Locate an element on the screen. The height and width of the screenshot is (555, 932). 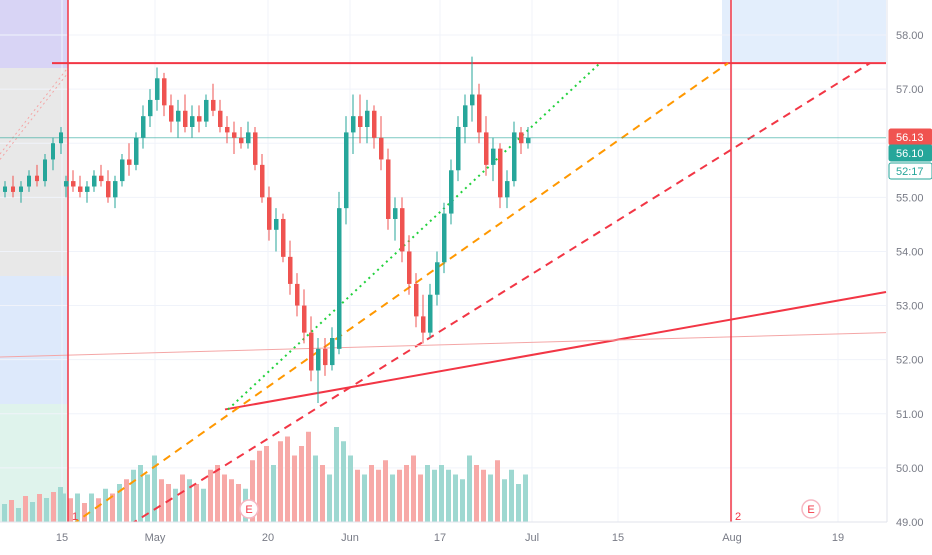
time-tick-label: Jul is located at coordinates (532, 538).